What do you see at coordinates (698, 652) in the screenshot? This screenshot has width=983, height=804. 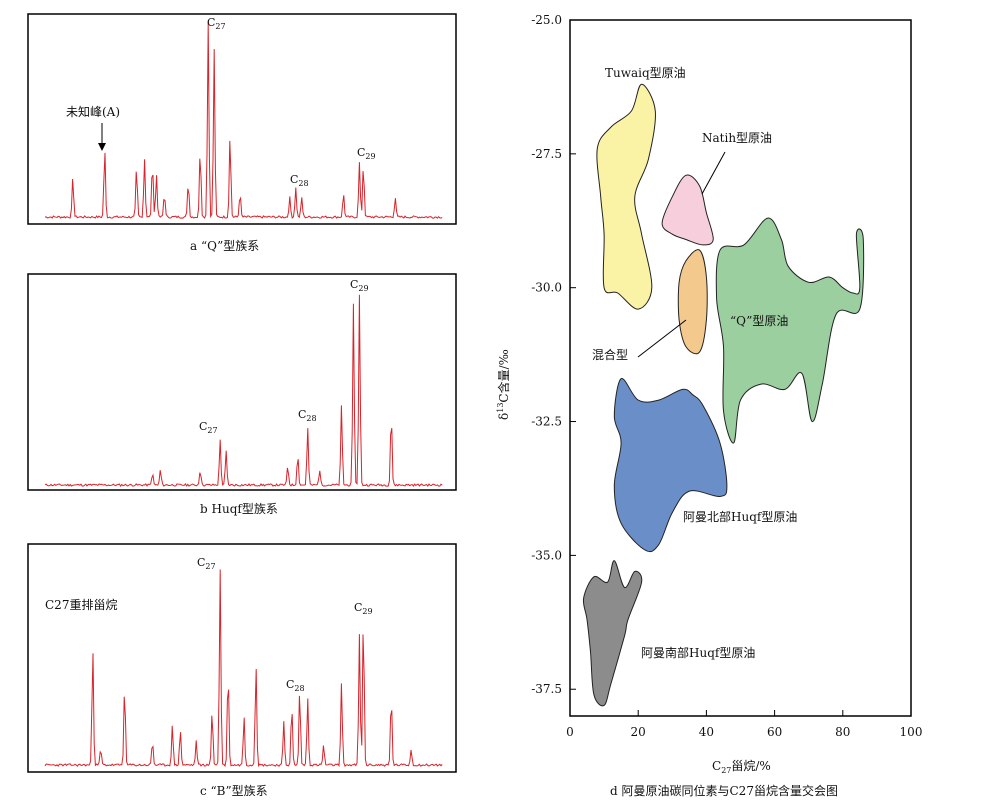 I see `south-huqf-label: 阿曼南部Huqf型原油` at bounding box center [698, 652].